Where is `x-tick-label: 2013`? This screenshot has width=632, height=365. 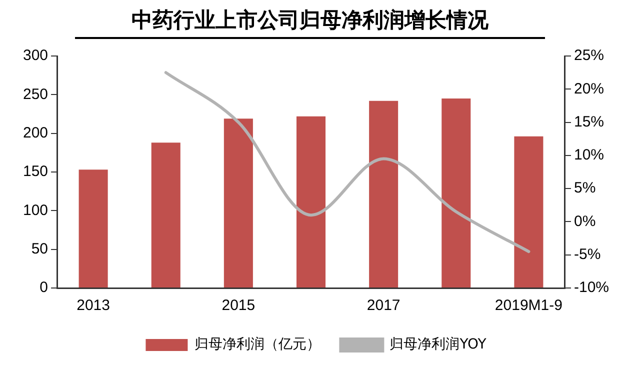 x-tick-label: 2013 is located at coordinates (93, 305).